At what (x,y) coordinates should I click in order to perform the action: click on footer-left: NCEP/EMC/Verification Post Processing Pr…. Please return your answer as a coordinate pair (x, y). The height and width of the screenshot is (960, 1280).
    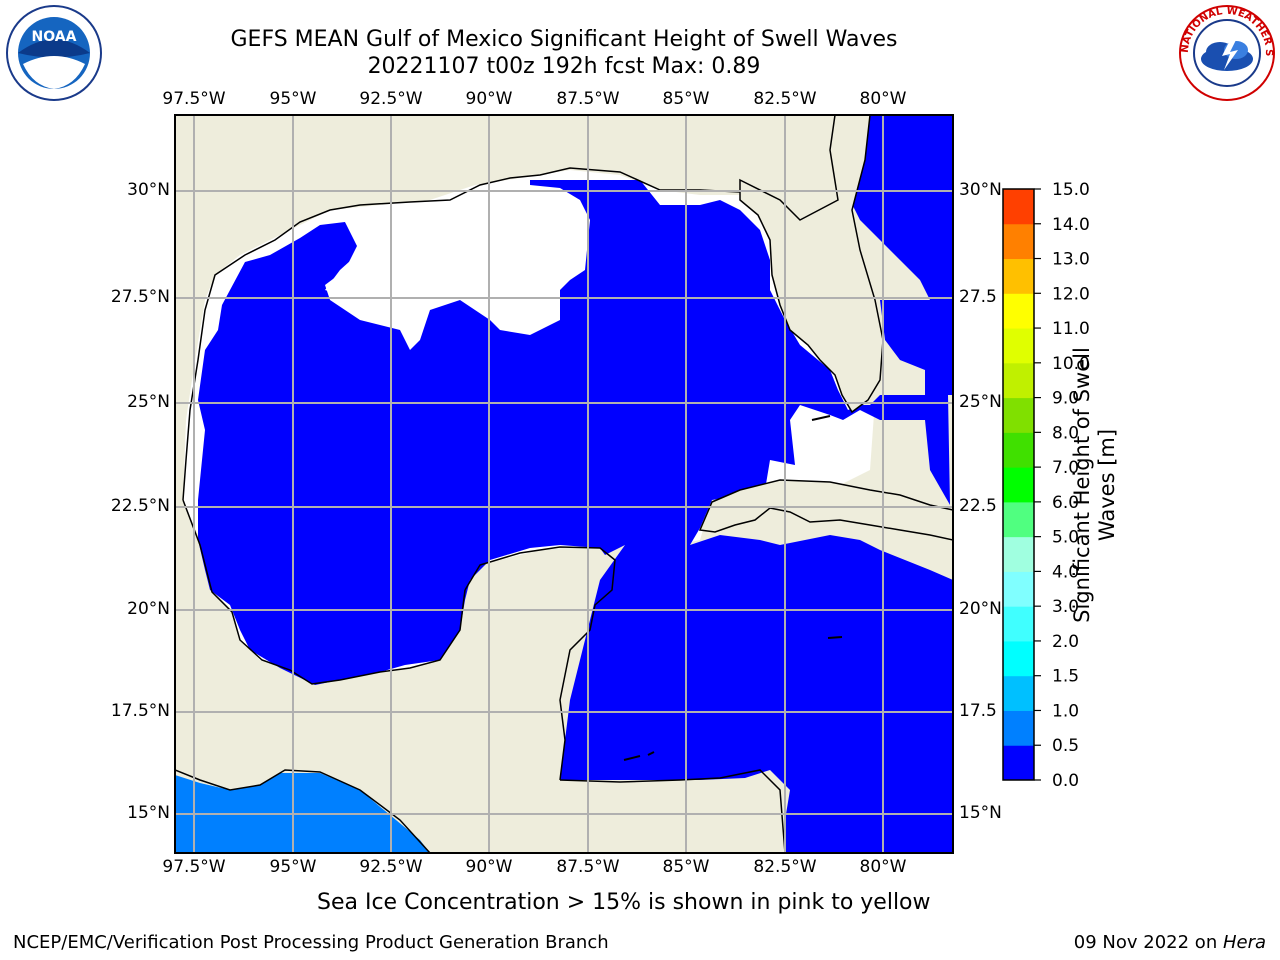
    Looking at the image, I should click on (311, 942).